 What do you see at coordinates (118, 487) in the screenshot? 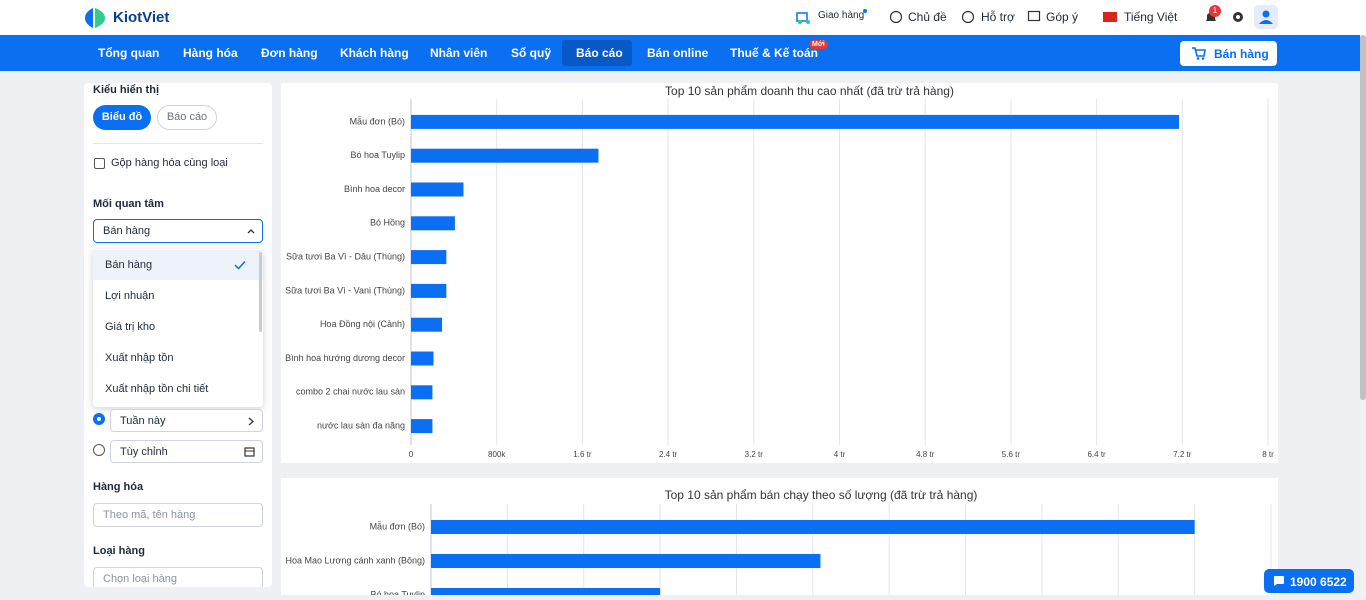
I see `goods-label: Hàng hóa` at bounding box center [118, 487].